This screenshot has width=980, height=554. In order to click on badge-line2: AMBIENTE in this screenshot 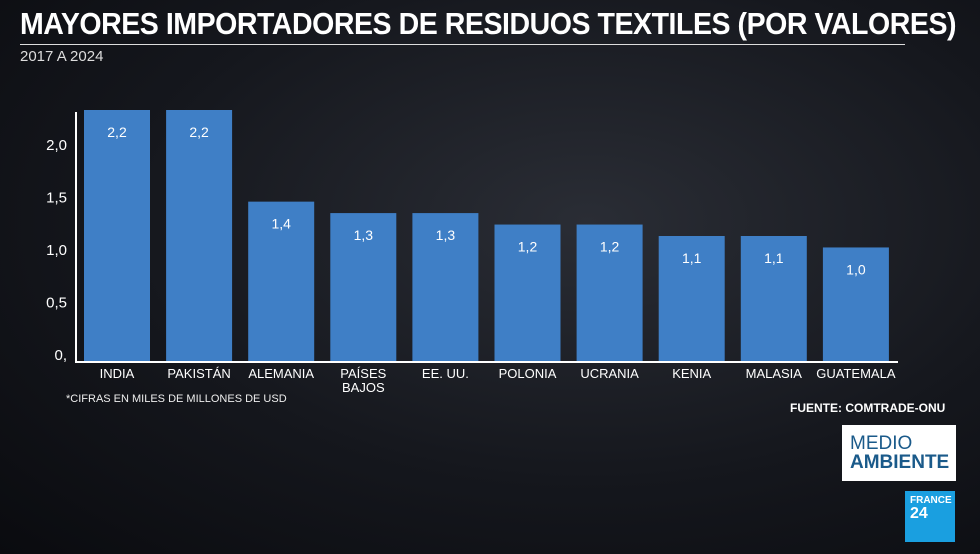, I will do `click(900, 462)`.